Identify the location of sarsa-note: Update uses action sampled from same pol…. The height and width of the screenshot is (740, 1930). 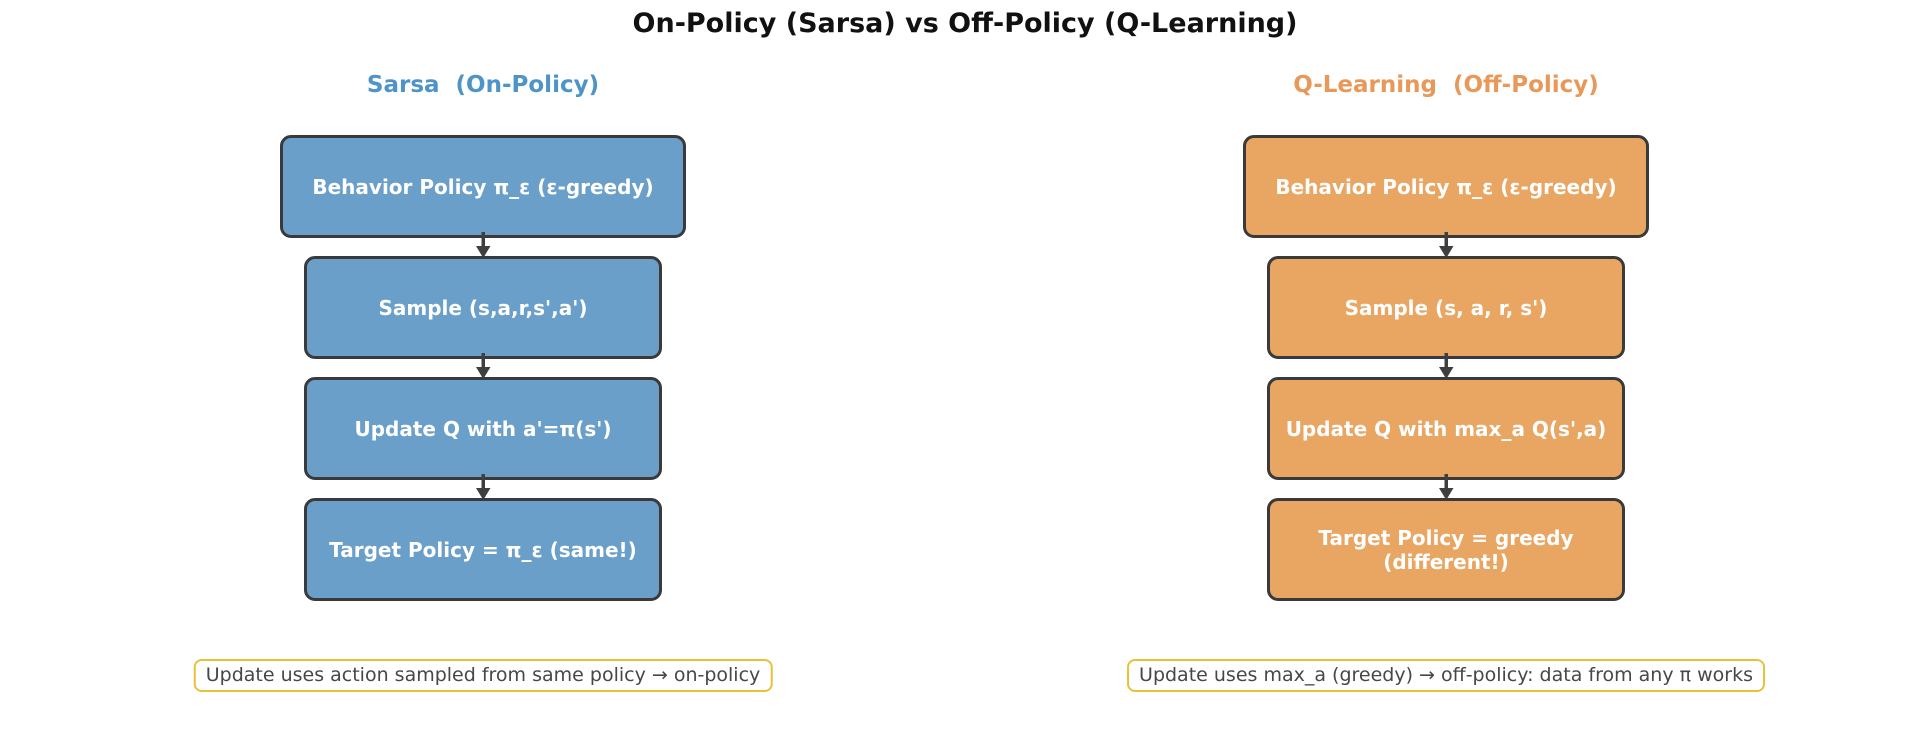
(483, 675).